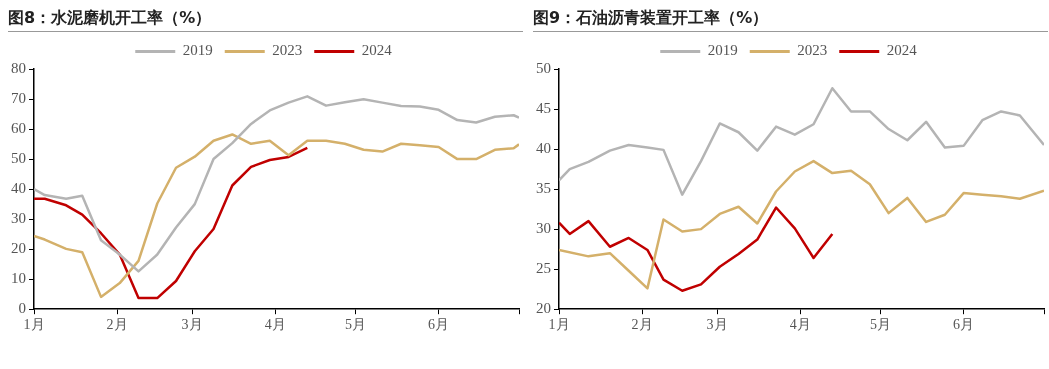 Image resolution: width=1049 pixels, height=369 pixels. Describe the element at coordinates (543, 107) in the screenshot. I see `y-tick-label: 45` at that location.